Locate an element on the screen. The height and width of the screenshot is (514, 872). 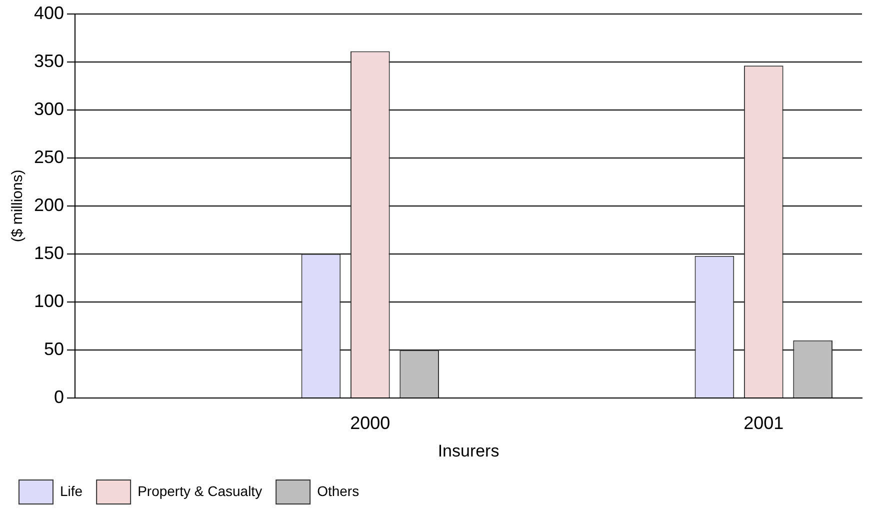
y-tick-label: 100 is located at coordinates (49, 300).